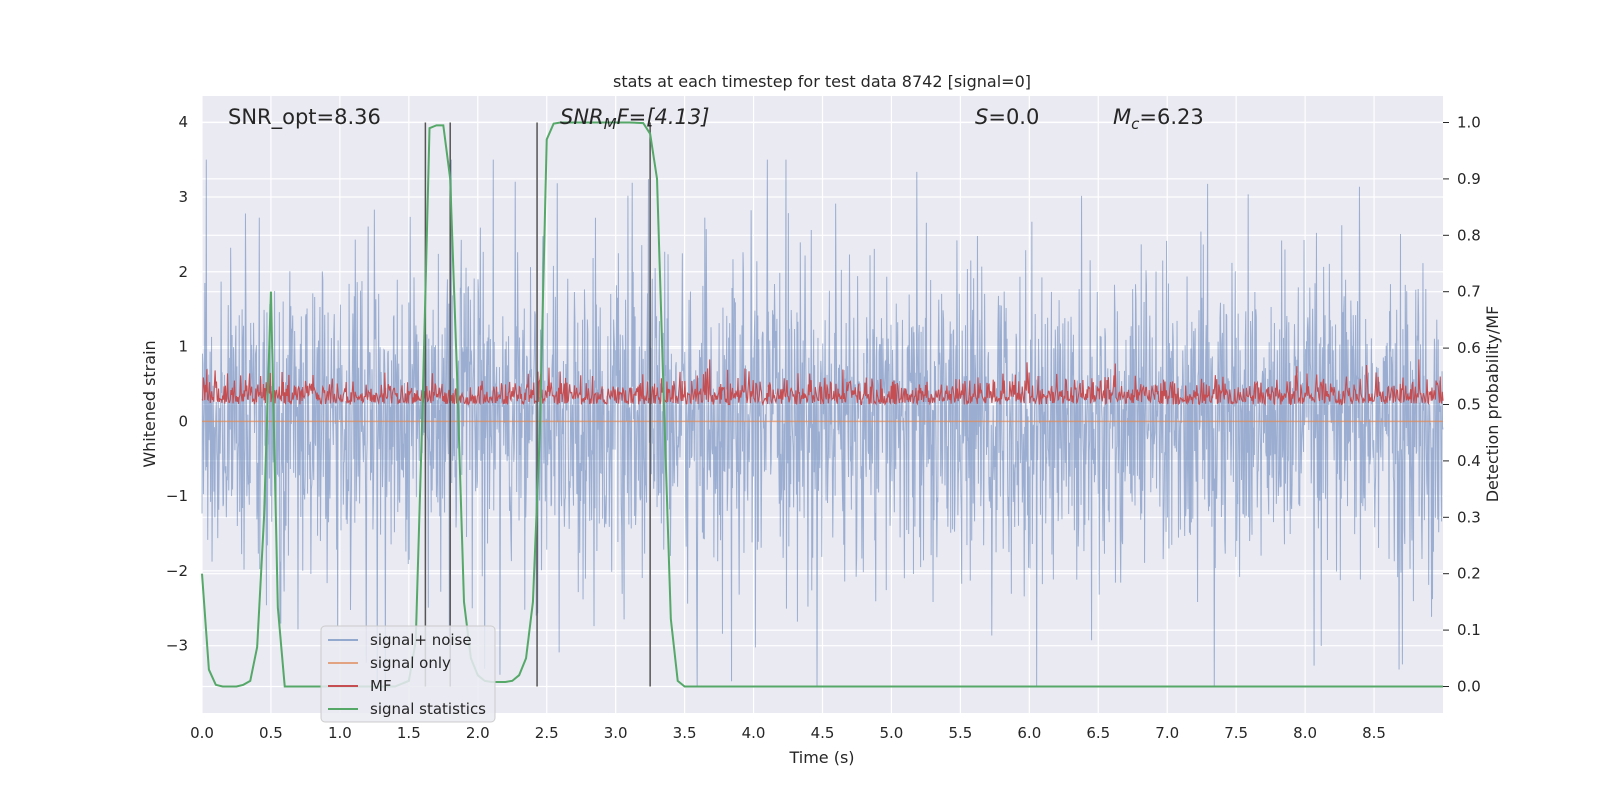 The image size is (1600, 800). What do you see at coordinates (1469, 517) in the screenshot?
I see `y-right-tick-label: 0.3` at bounding box center [1469, 517].